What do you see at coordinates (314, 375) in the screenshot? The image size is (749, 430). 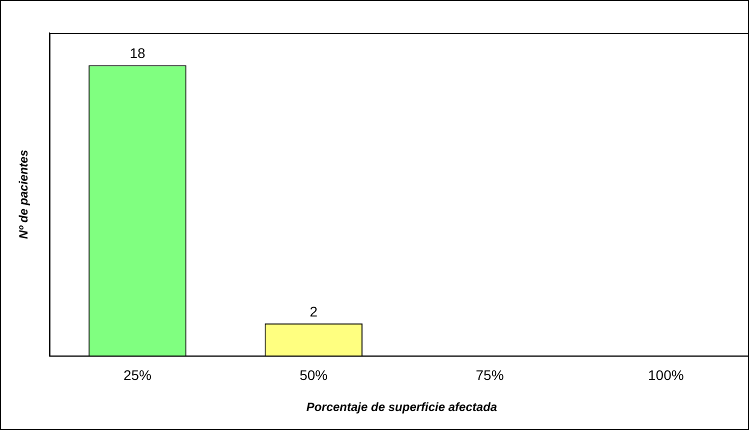 I see `x-tick-label: 50%` at bounding box center [314, 375].